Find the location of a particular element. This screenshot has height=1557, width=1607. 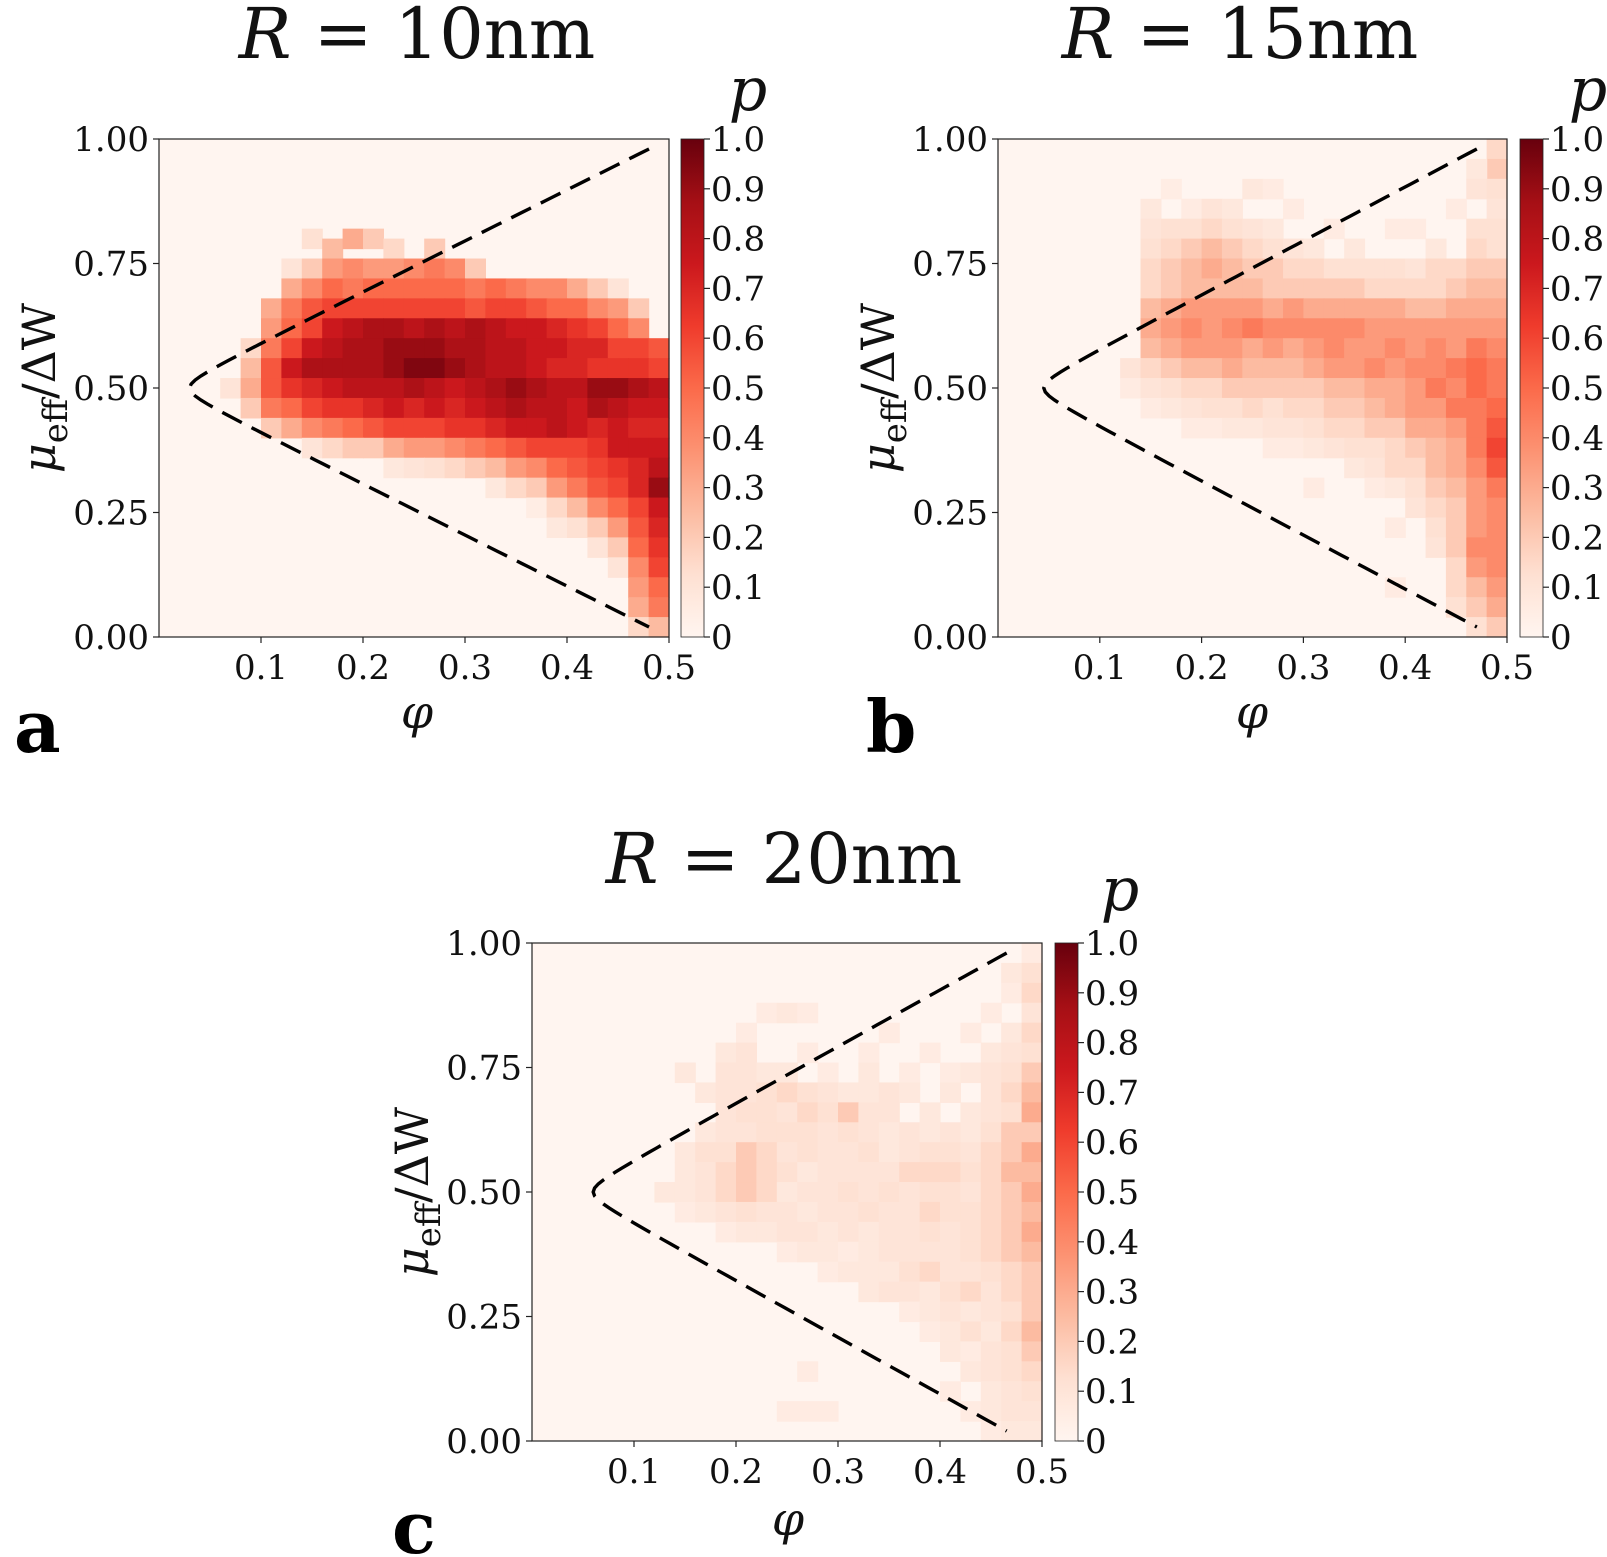

y-tick-label: 0.75 is located at coordinates (950, 265).